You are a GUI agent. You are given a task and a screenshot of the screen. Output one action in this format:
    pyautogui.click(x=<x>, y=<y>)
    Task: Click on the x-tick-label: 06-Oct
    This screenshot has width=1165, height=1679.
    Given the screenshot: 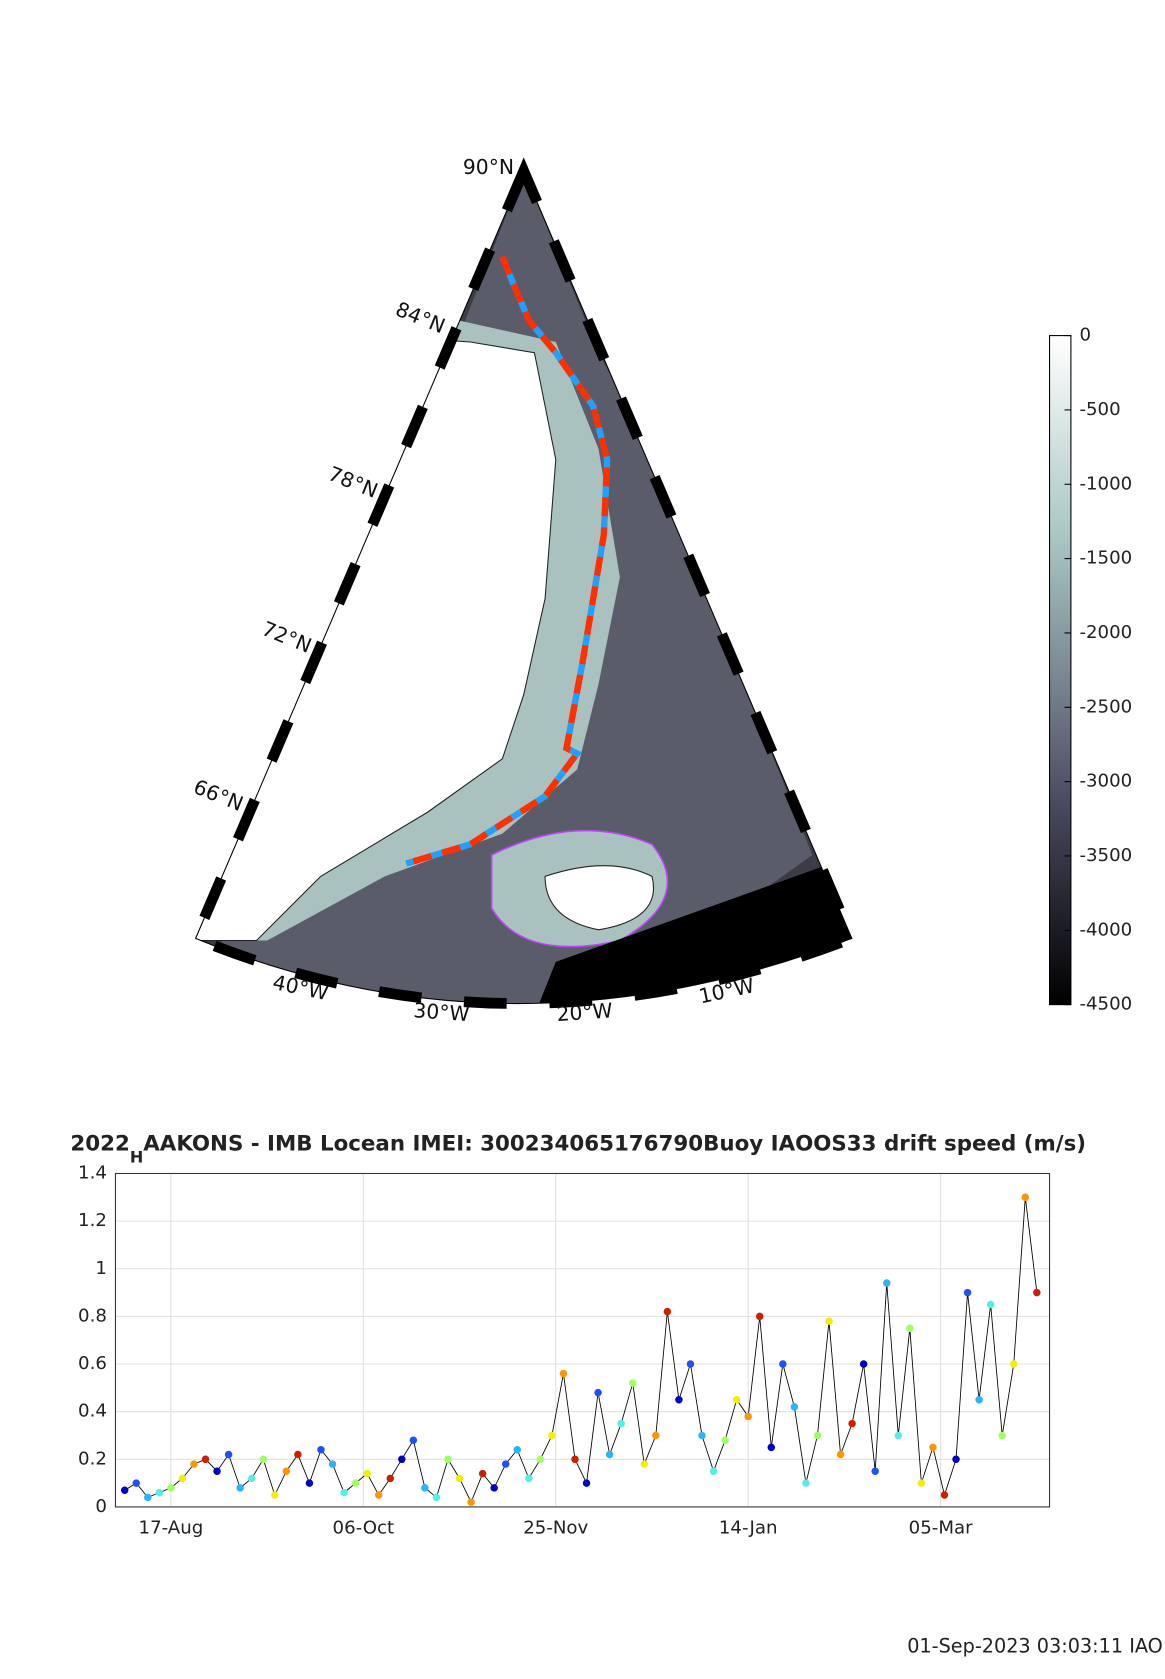 What is the action you would take?
    pyautogui.click(x=364, y=1527)
    